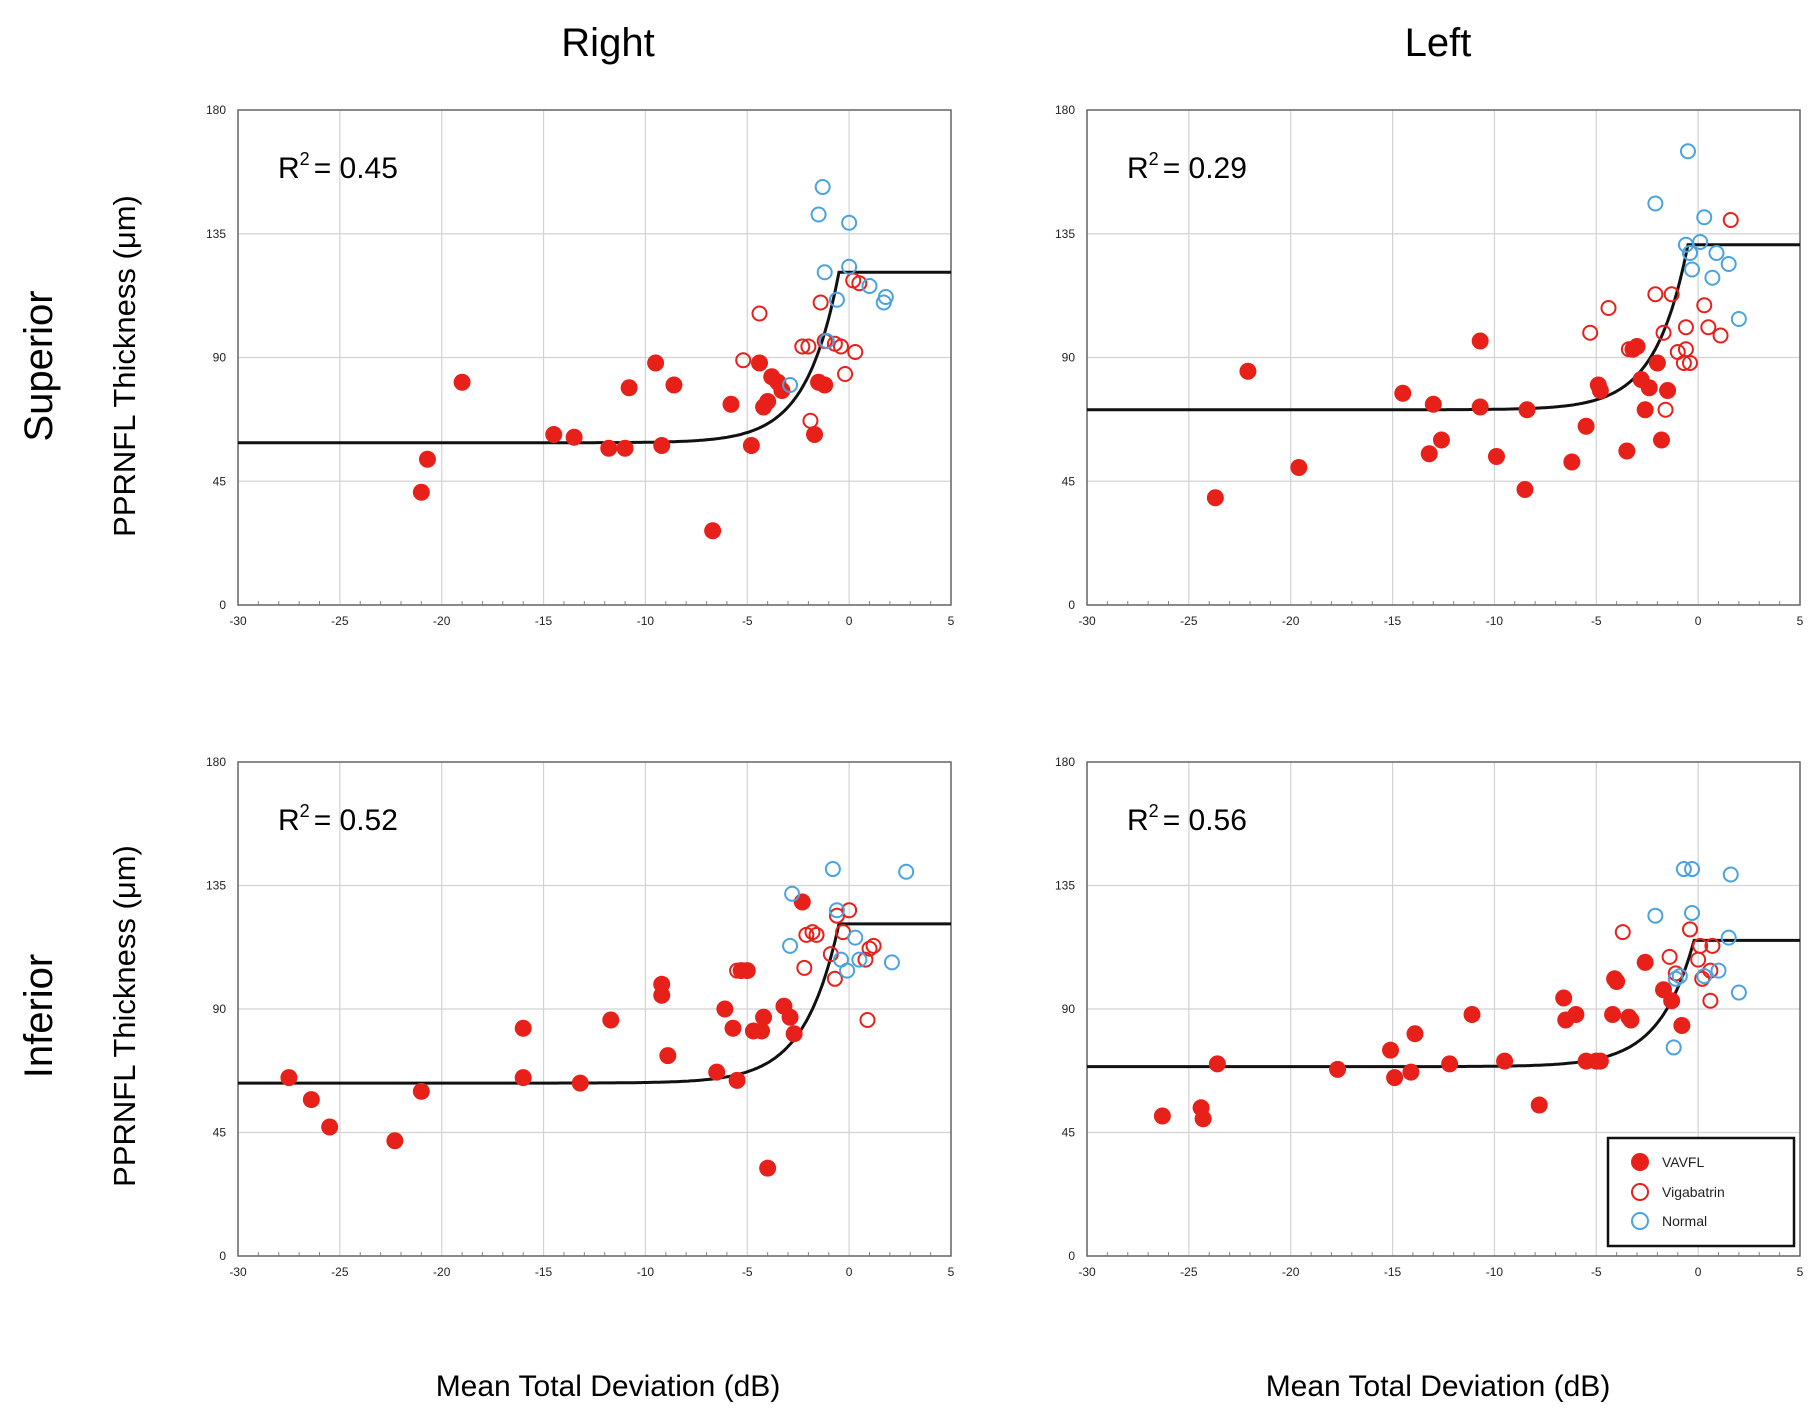 The height and width of the screenshot is (1413, 1818). I want to click on r-squared-value: = 0.52, so click(356, 820).